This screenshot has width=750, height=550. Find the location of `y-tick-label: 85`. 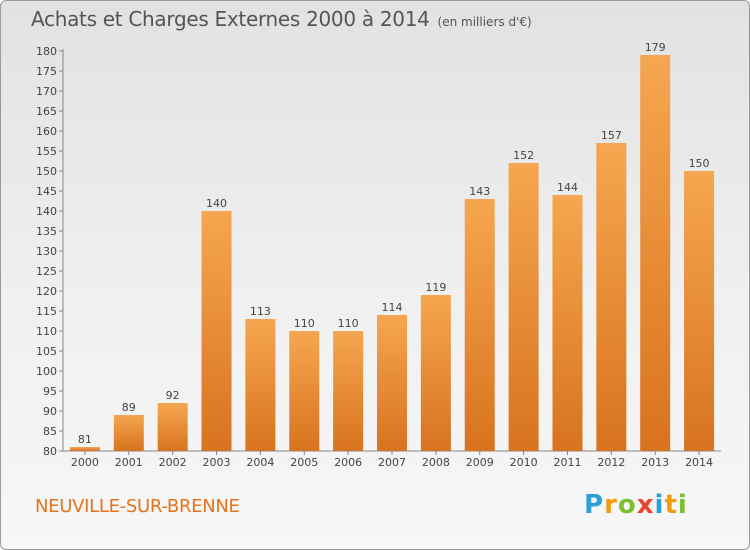

y-tick-label: 85 is located at coordinates (50, 431).